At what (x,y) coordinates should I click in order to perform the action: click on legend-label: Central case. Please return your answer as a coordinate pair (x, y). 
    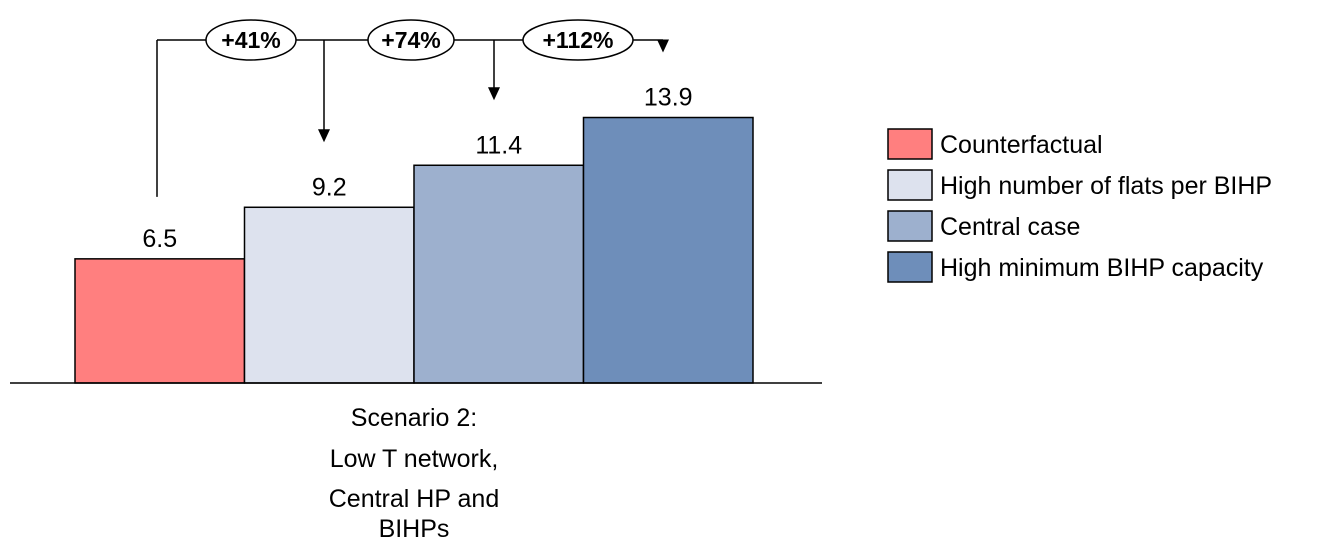
    Looking at the image, I should click on (1010, 227).